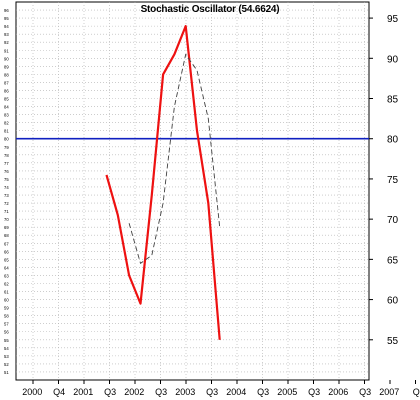 The width and height of the screenshot is (420, 400). I want to click on x-tick-label: 2006, so click(338, 392).